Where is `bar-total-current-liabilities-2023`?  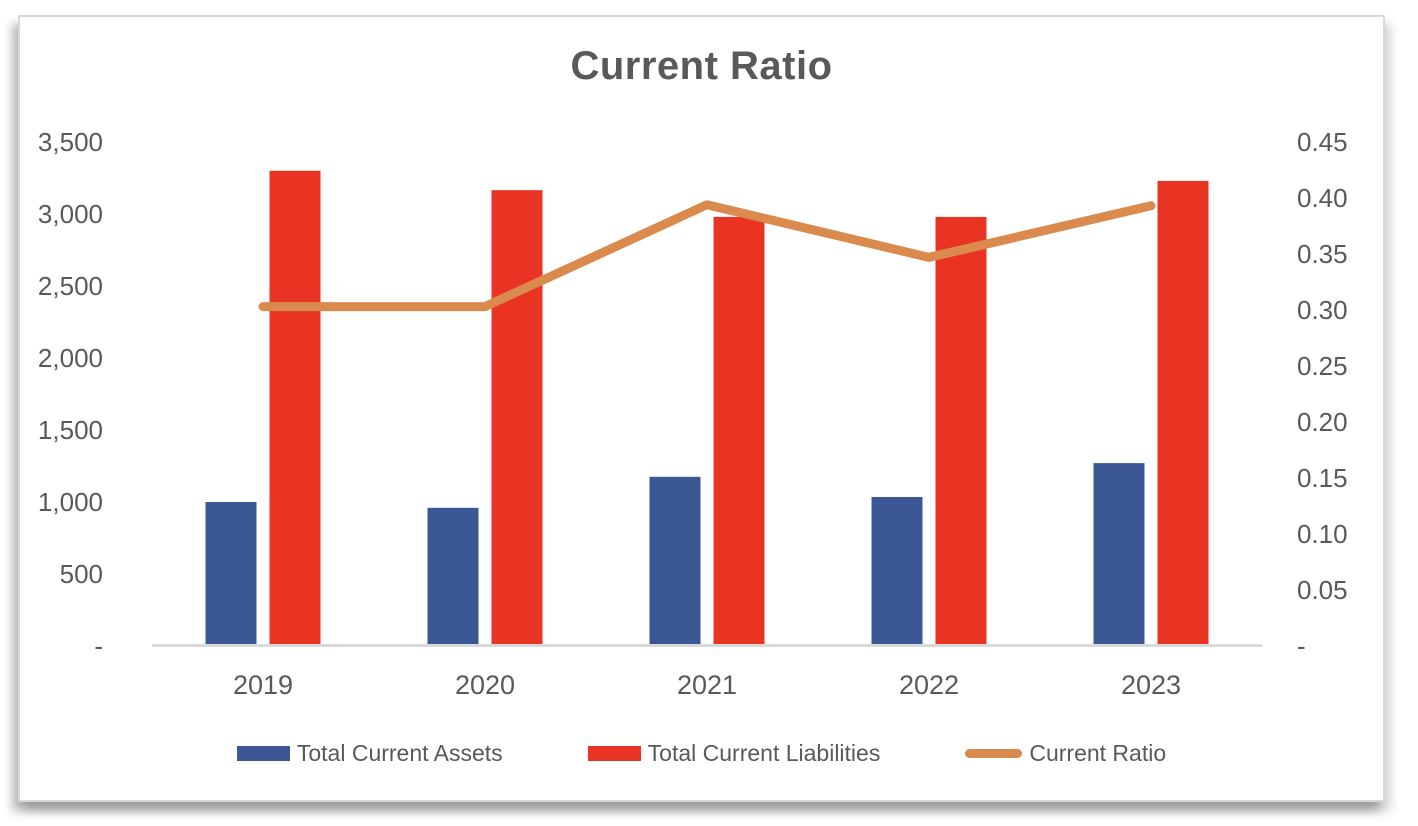
bar-total-current-liabilities-2023 is located at coordinates (1183, 412).